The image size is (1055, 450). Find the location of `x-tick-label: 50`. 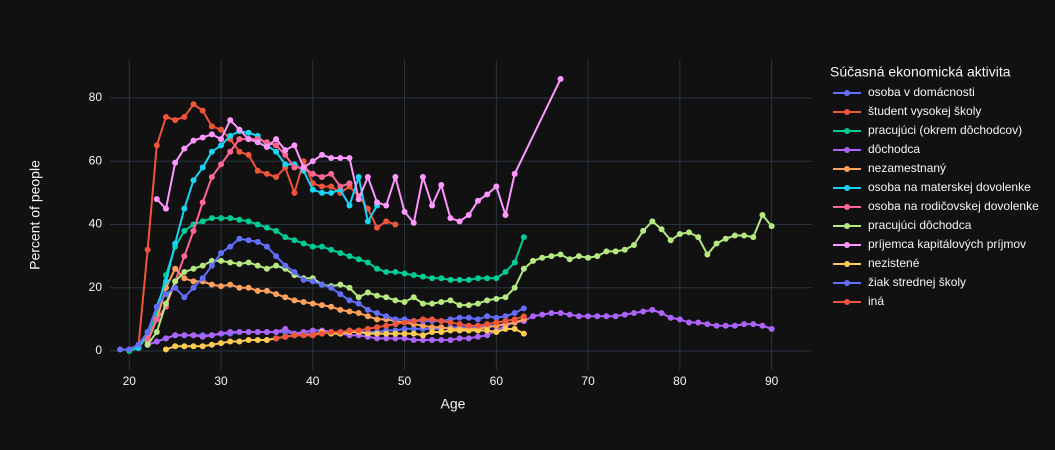

x-tick-label: 50 is located at coordinates (405, 381).